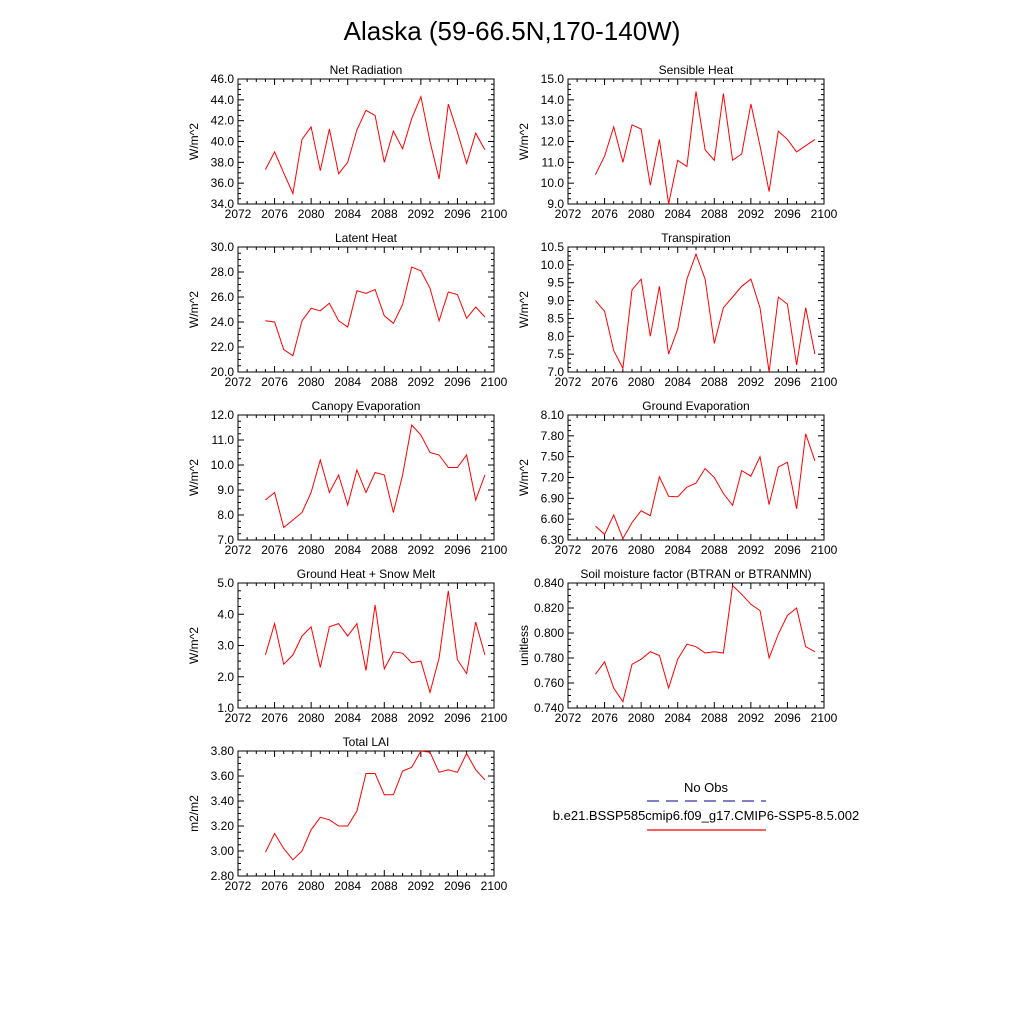  Describe the element at coordinates (223, 372) in the screenshot. I see `latent-heat-ytick-label: 20.0` at that location.